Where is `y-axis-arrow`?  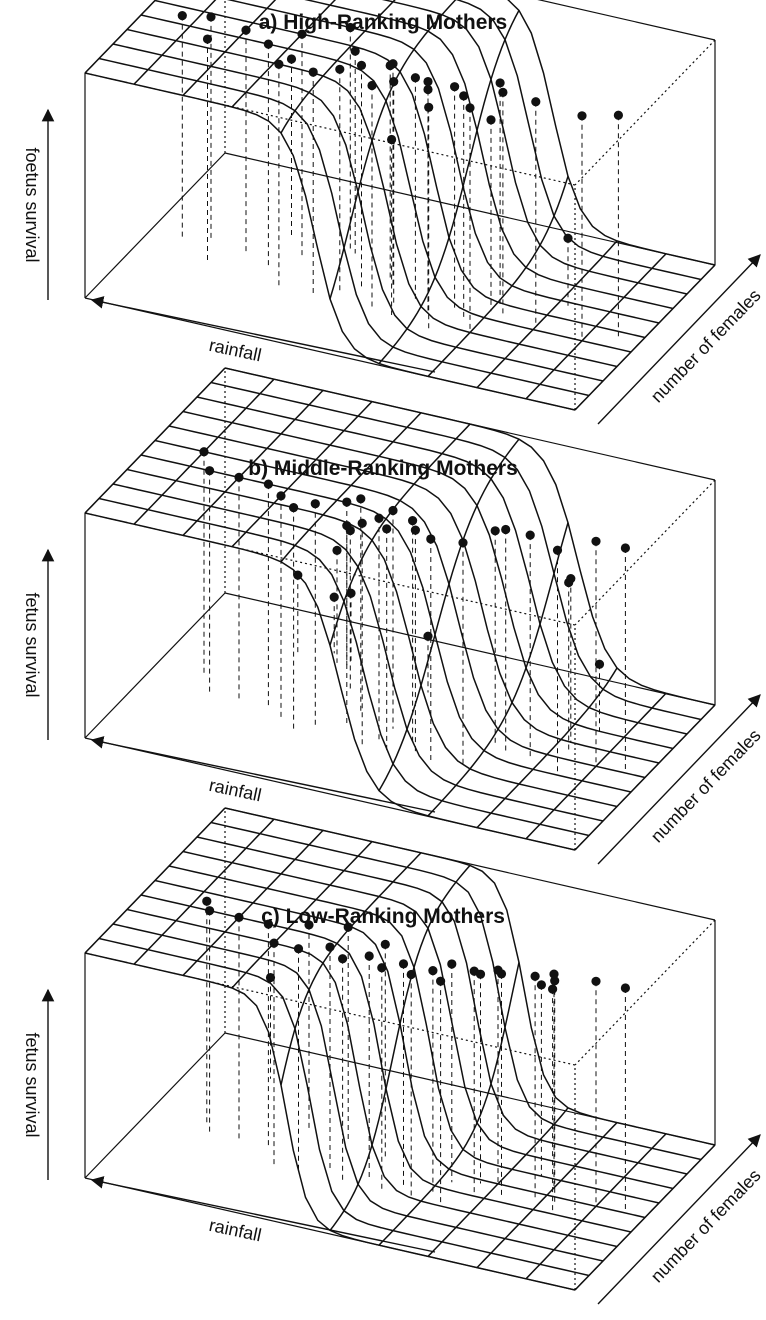
y-axis-arrow is located at coordinates (679, 779).